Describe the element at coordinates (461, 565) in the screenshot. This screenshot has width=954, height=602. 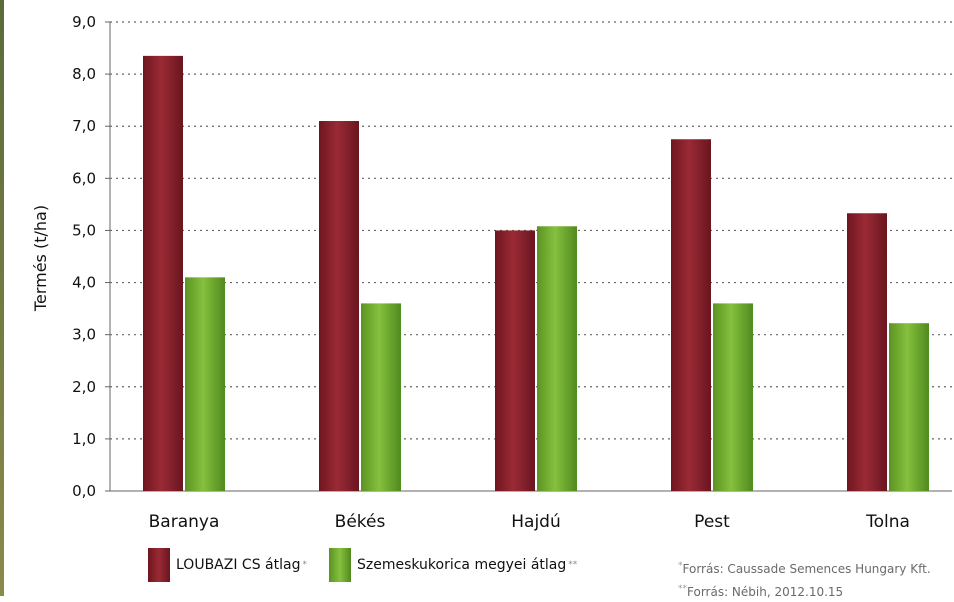
I see `legend-label-megyei: Szemeskukorica megyei átlag` at that location.